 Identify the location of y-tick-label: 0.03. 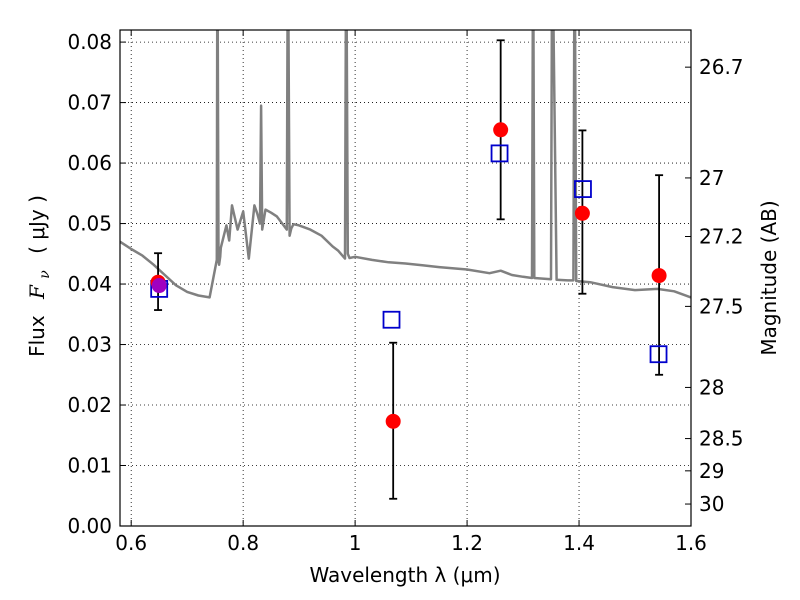
(89, 345).